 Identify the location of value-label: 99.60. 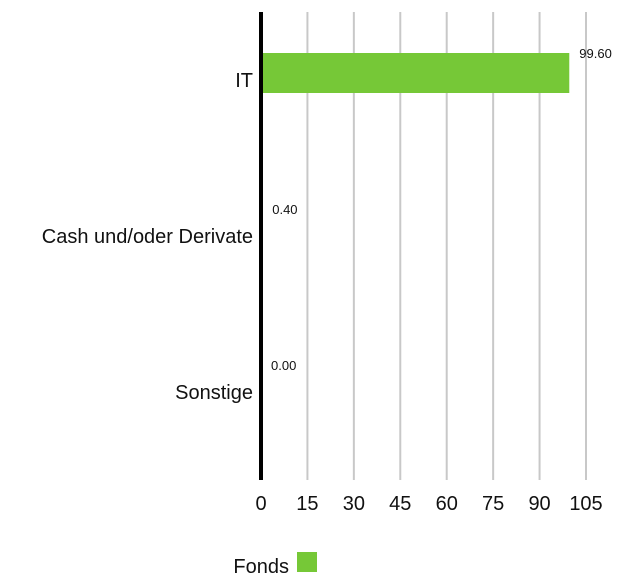
(595, 53).